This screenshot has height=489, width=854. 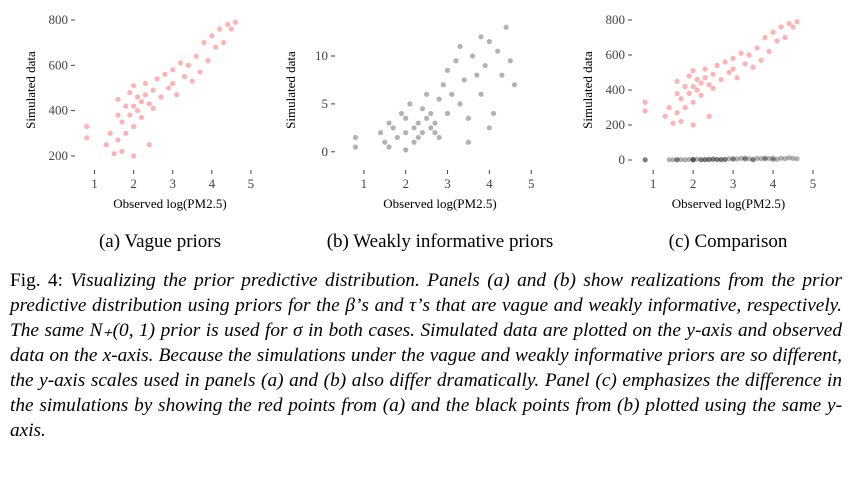 I want to click on subcaption: (c) Comparison, so click(x=728, y=241).